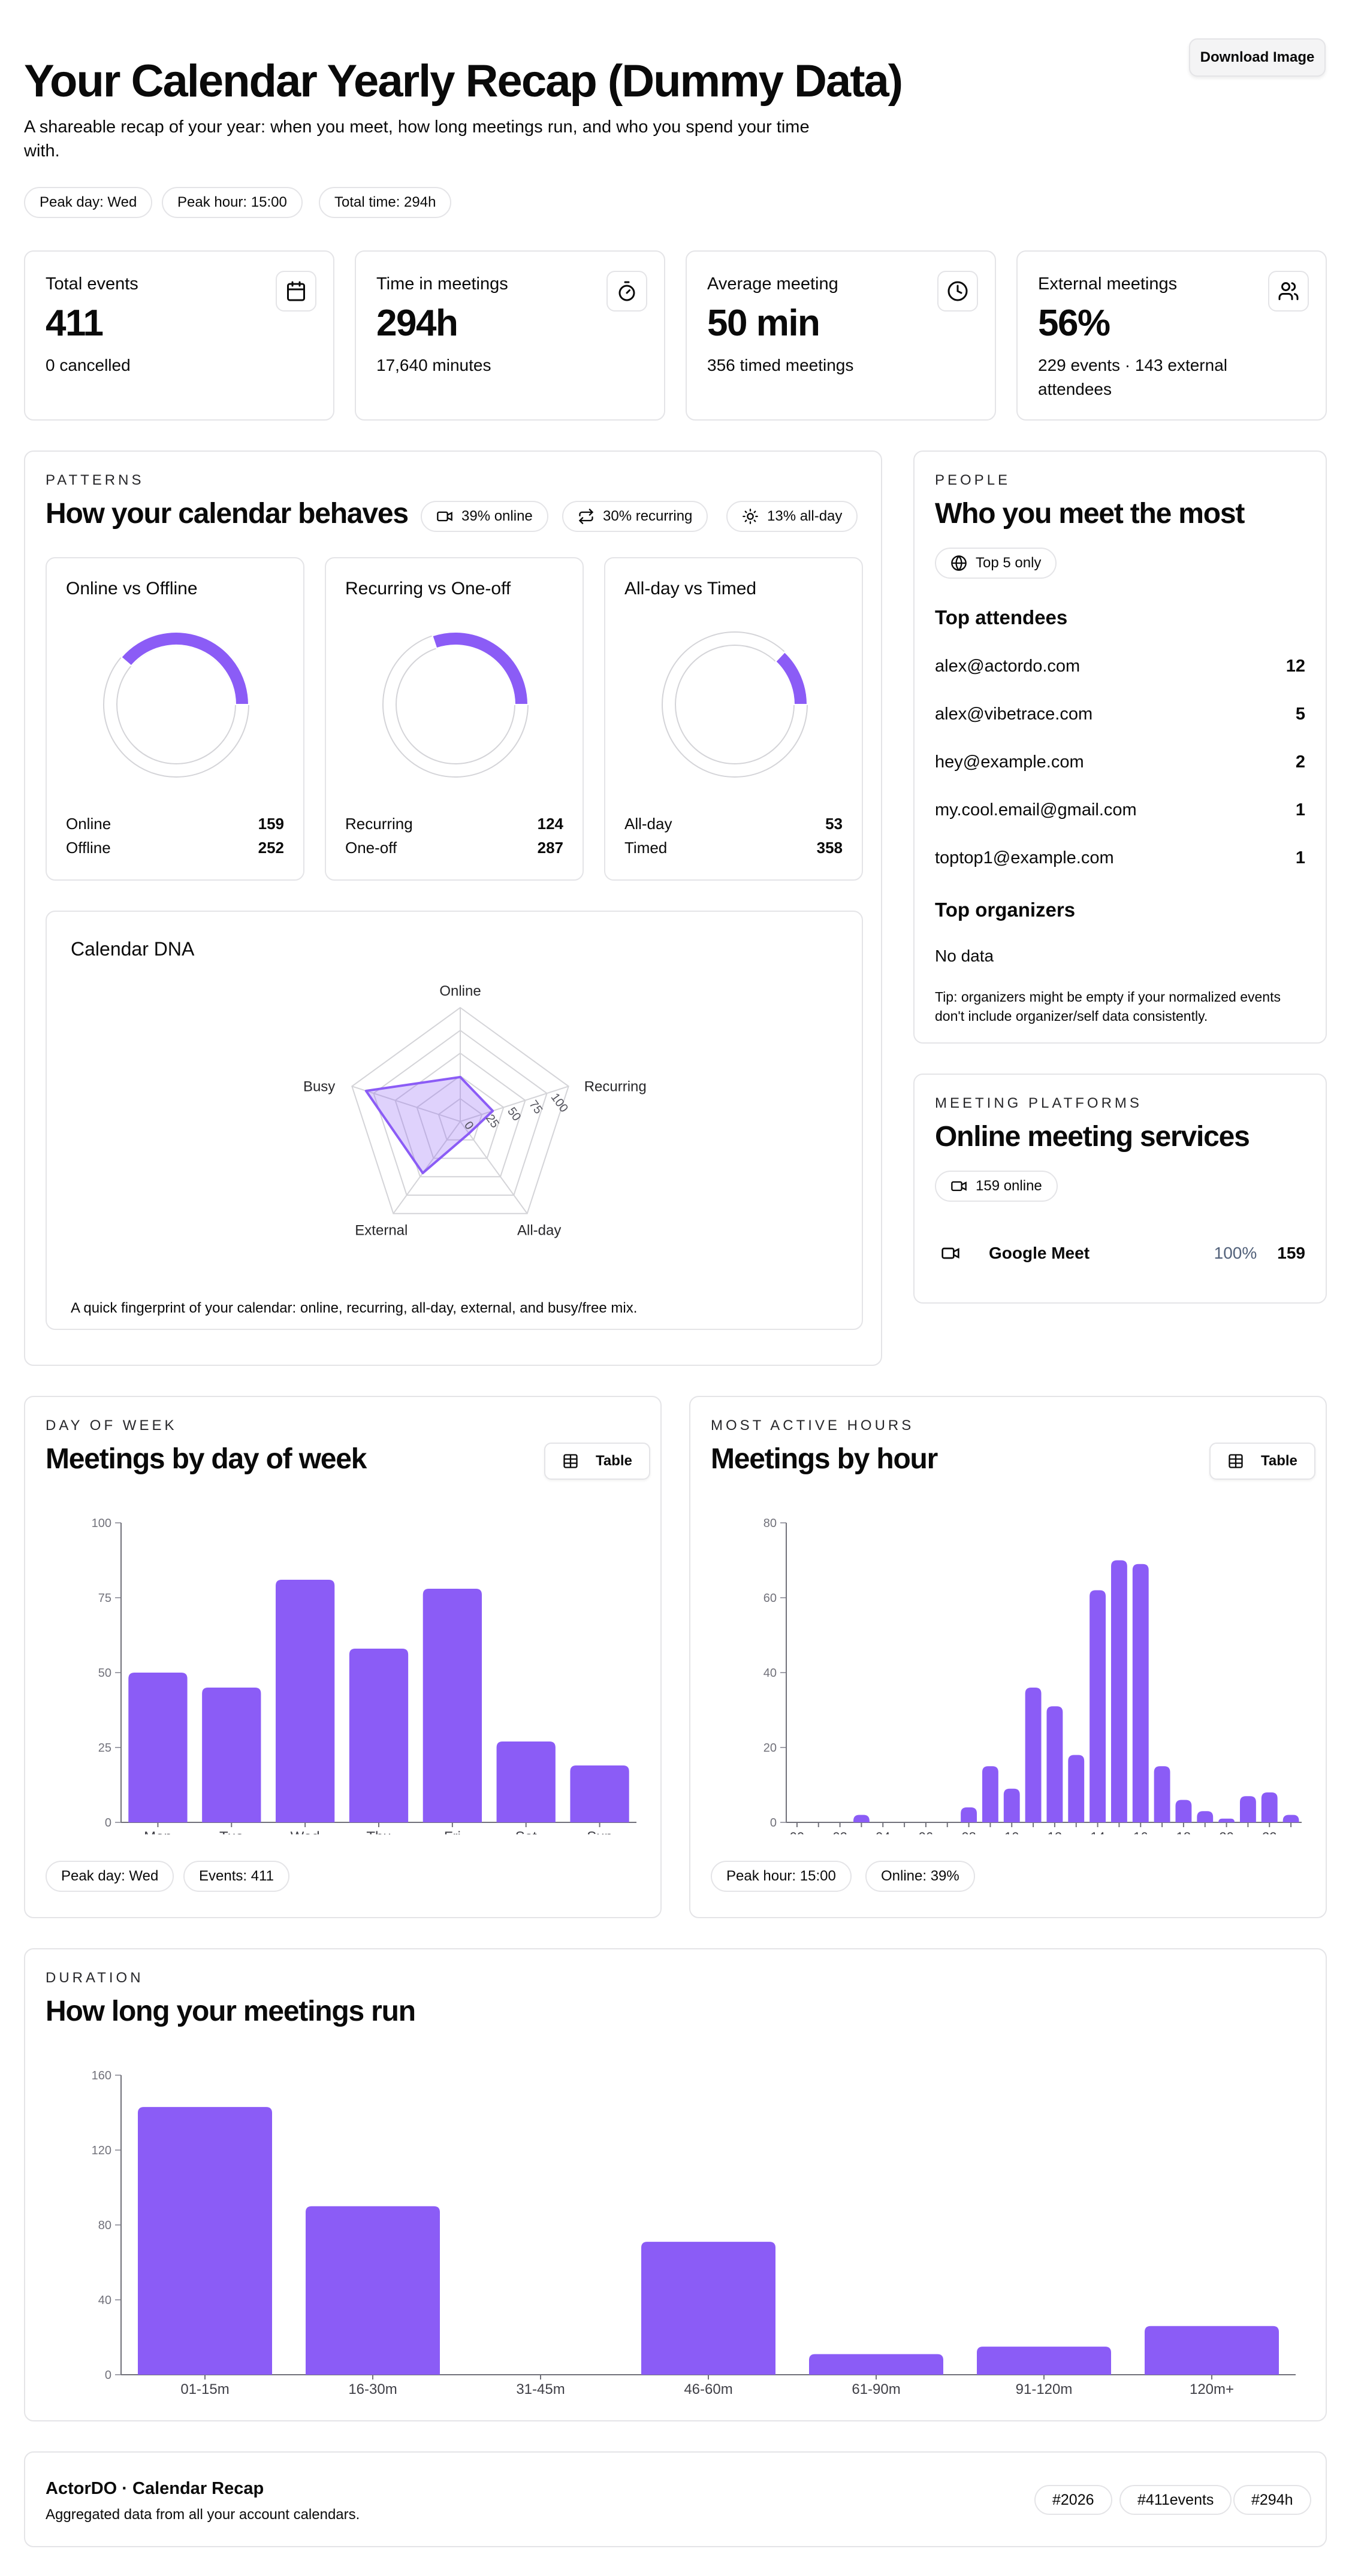 This screenshot has width=1352, height=2576. Describe the element at coordinates (648, 516) in the screenshot. I see `chip-label: 30% recurring` at that location.